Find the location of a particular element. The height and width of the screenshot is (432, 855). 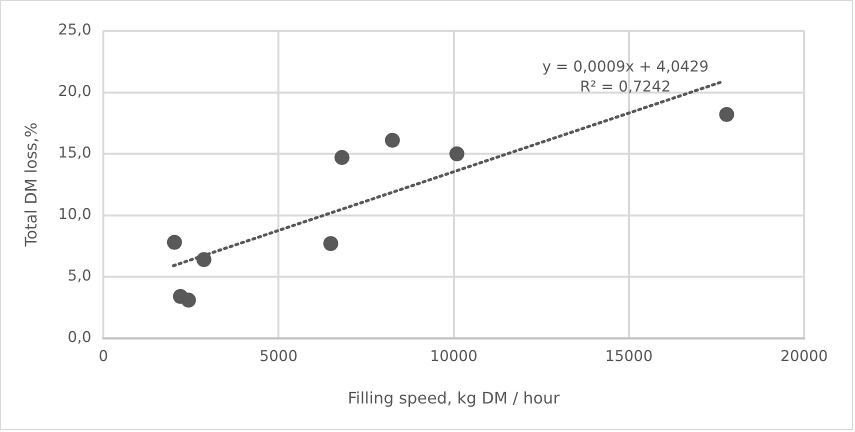

x-tick-label: 0 is located at coordinates (103, 356).